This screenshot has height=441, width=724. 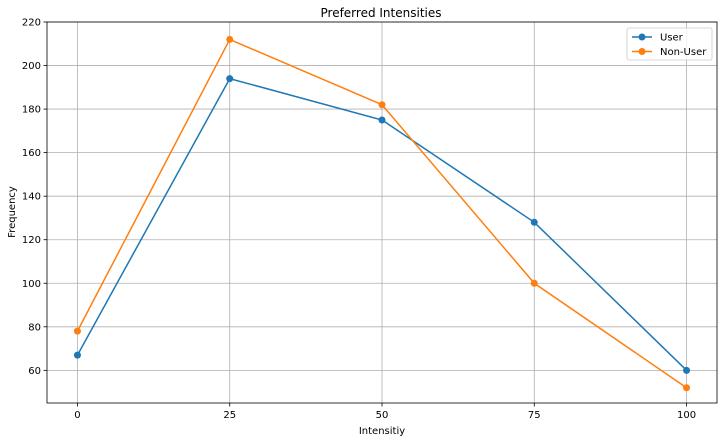 I want to click on y-tick-label: 60, so click(x=34, y=371).